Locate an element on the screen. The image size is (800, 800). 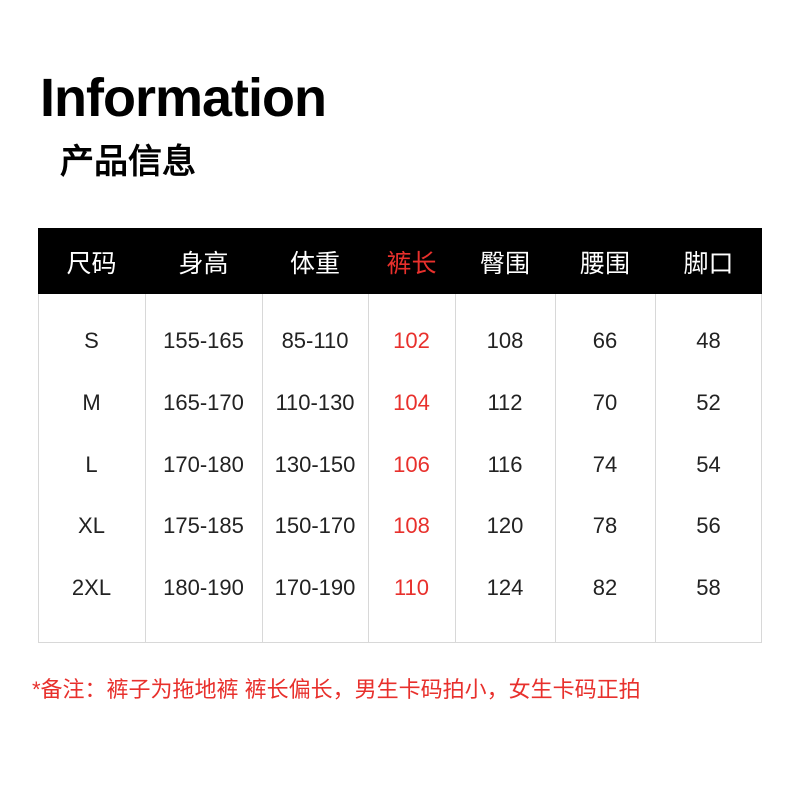
column-header: 腰围 is located at coordinates (604, 264).